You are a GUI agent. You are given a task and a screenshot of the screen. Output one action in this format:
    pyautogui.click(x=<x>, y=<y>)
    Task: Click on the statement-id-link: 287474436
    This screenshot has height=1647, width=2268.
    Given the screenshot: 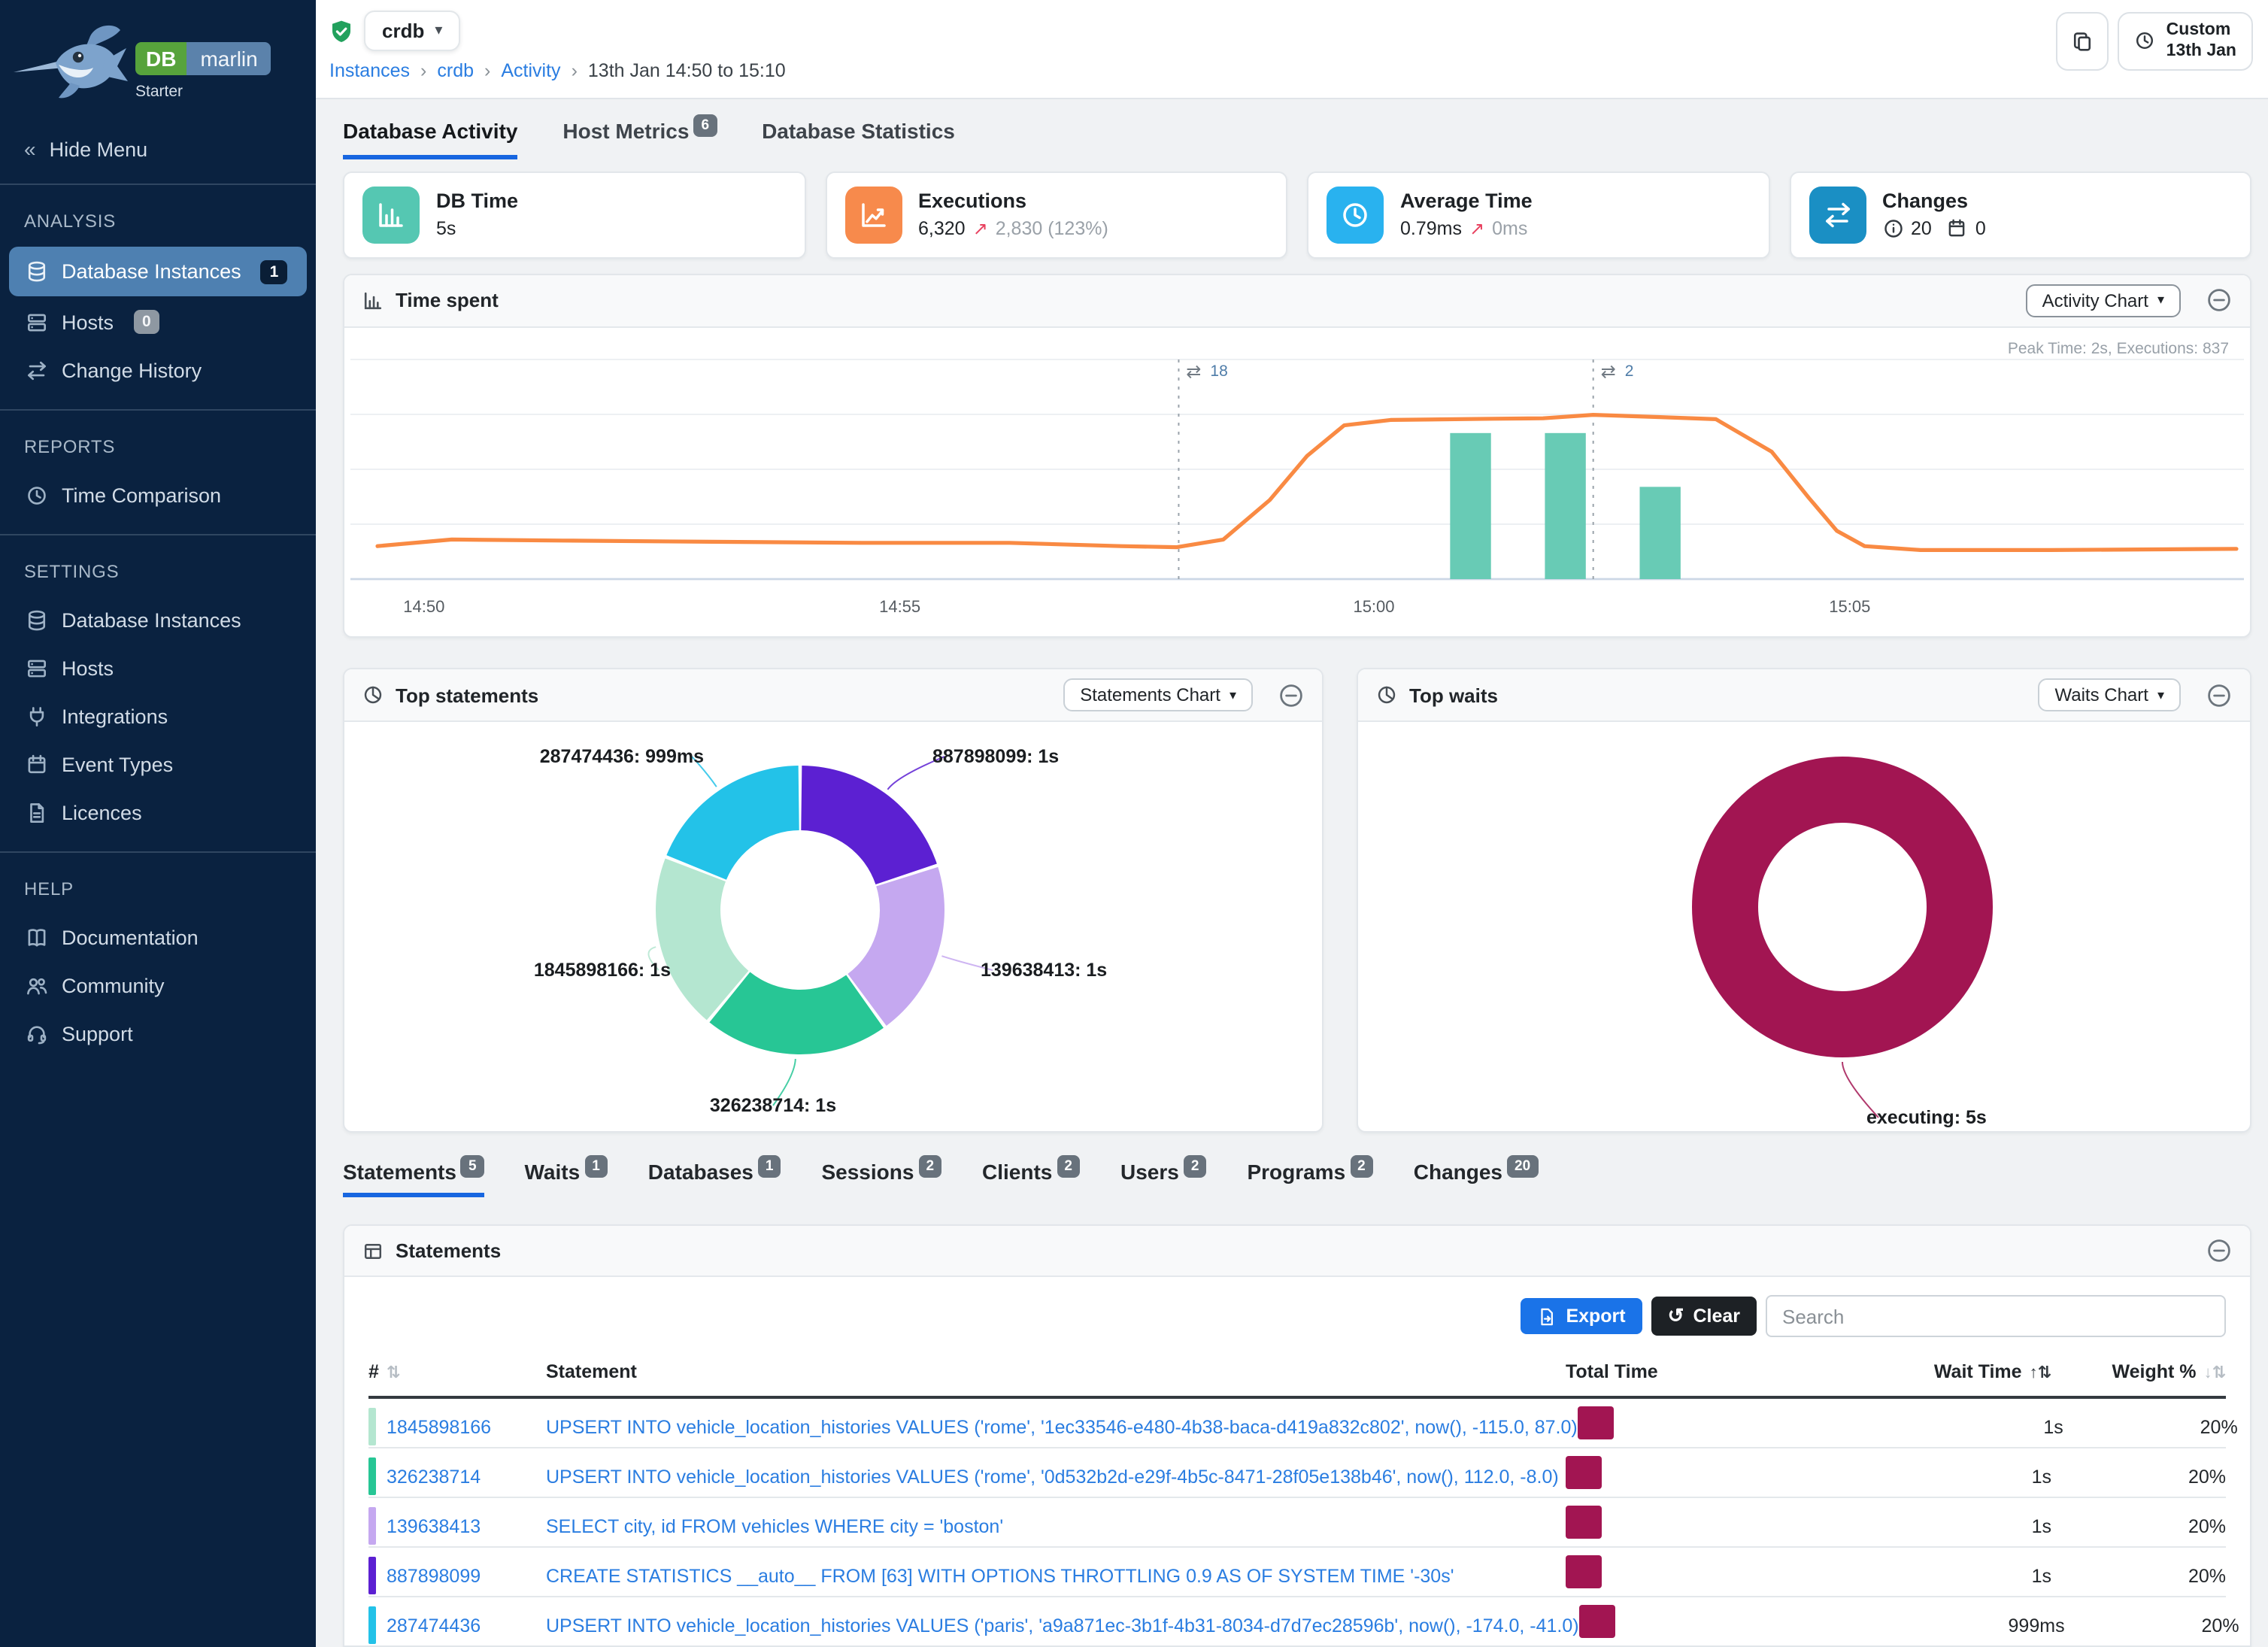 What is the action you would take?
    pyautogui.click(x=434, y=1626)
    